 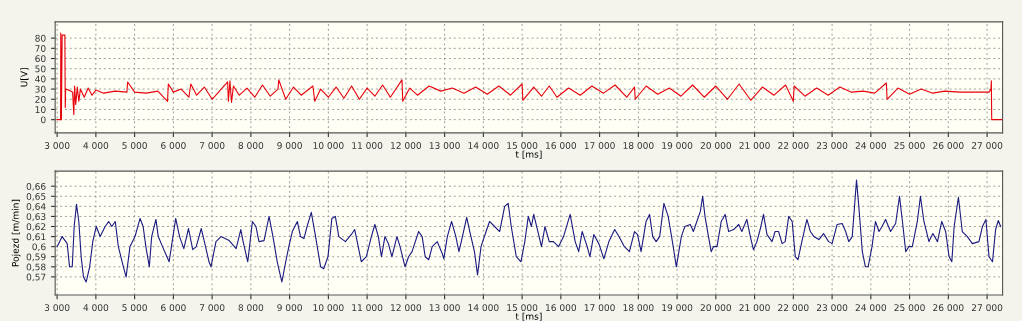 What do you see at coordinates (36, 197) in the screenshot?
I see `y-tick-label: 0,65` at bounding box center [36, 197].